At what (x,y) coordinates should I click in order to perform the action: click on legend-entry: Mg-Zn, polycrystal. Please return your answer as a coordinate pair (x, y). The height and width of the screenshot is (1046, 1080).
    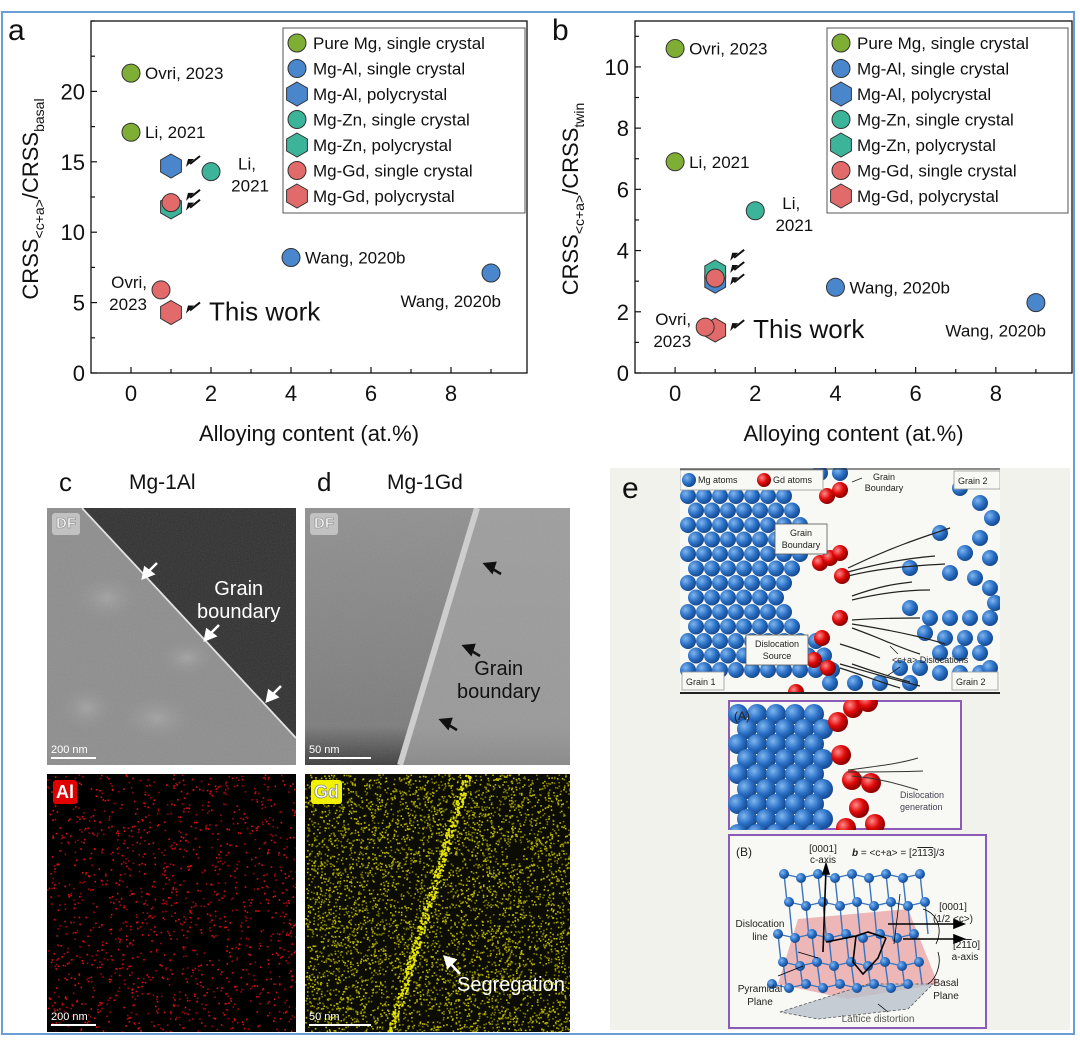
    Looking at the image, I should click on (913, 145).